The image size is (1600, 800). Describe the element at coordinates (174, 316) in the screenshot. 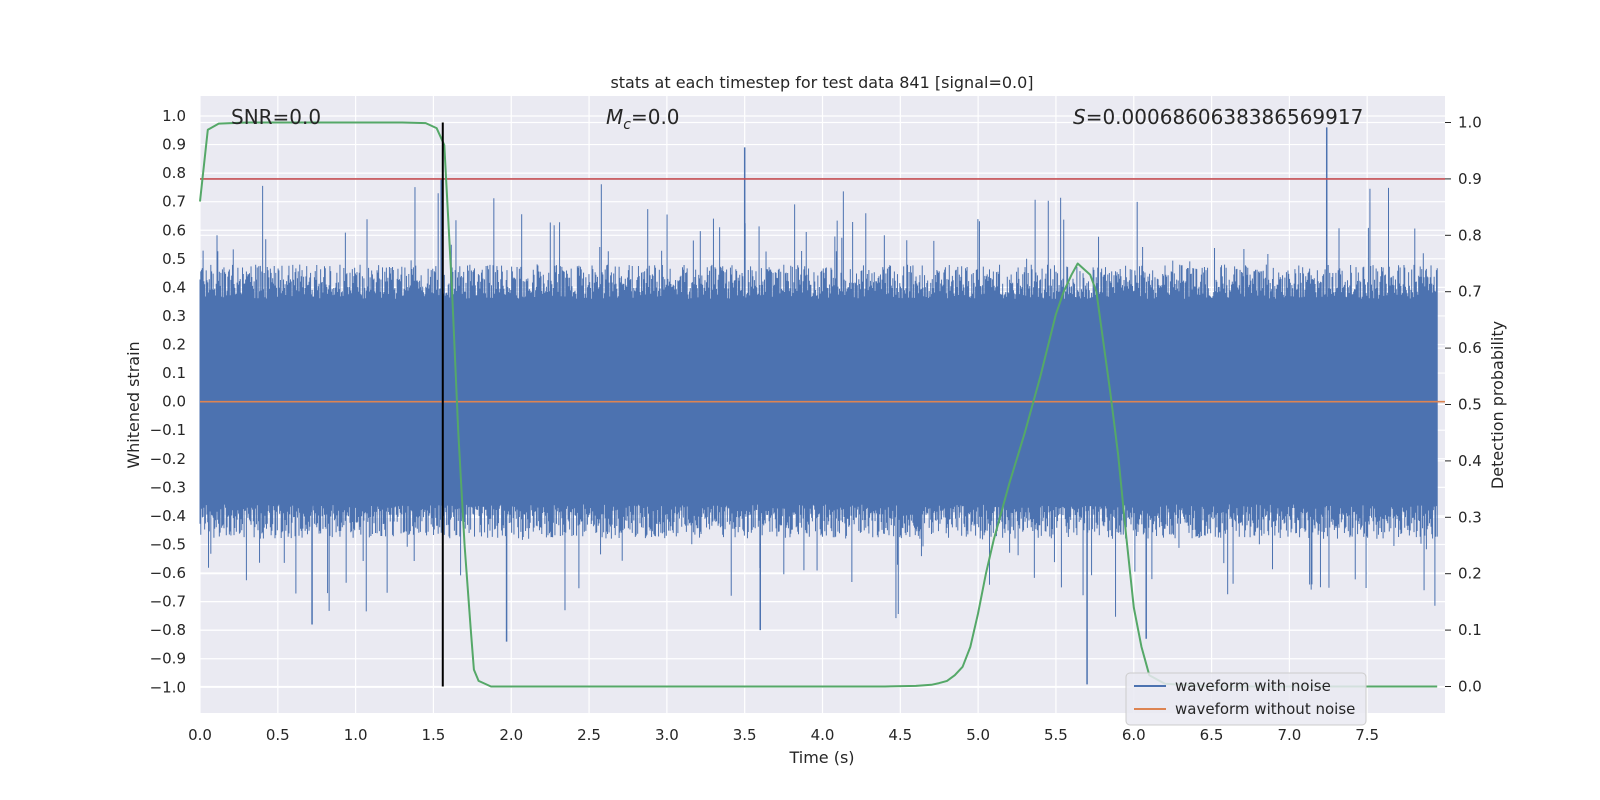

I see `y-tick-label: 0.3` at that location.